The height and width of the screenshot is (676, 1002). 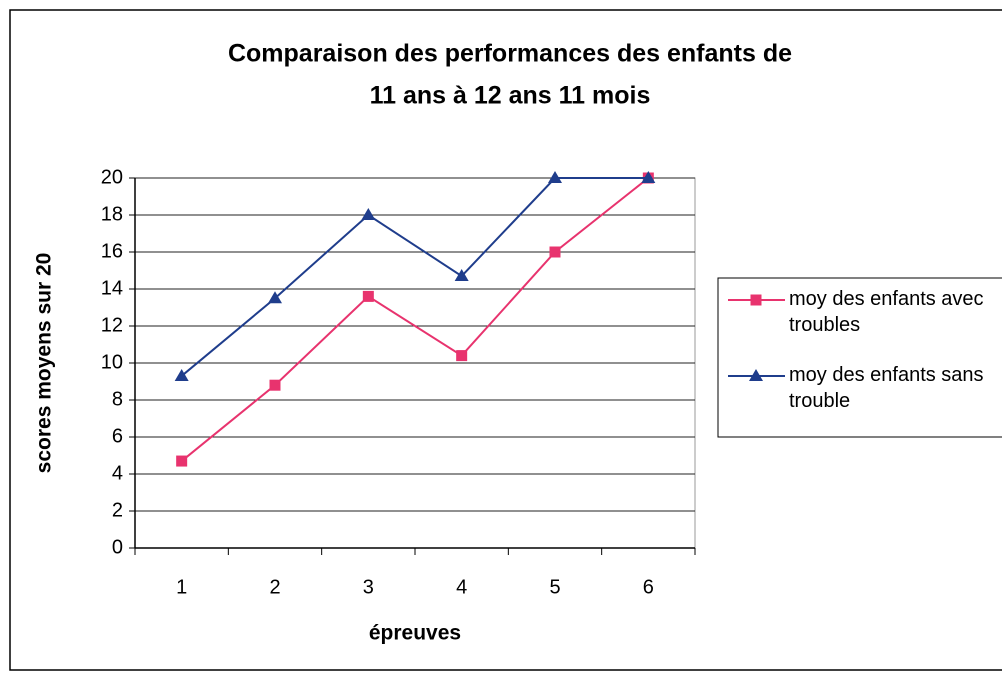 I want to click on y-tick-label: 14, so click(x=112, y=288).